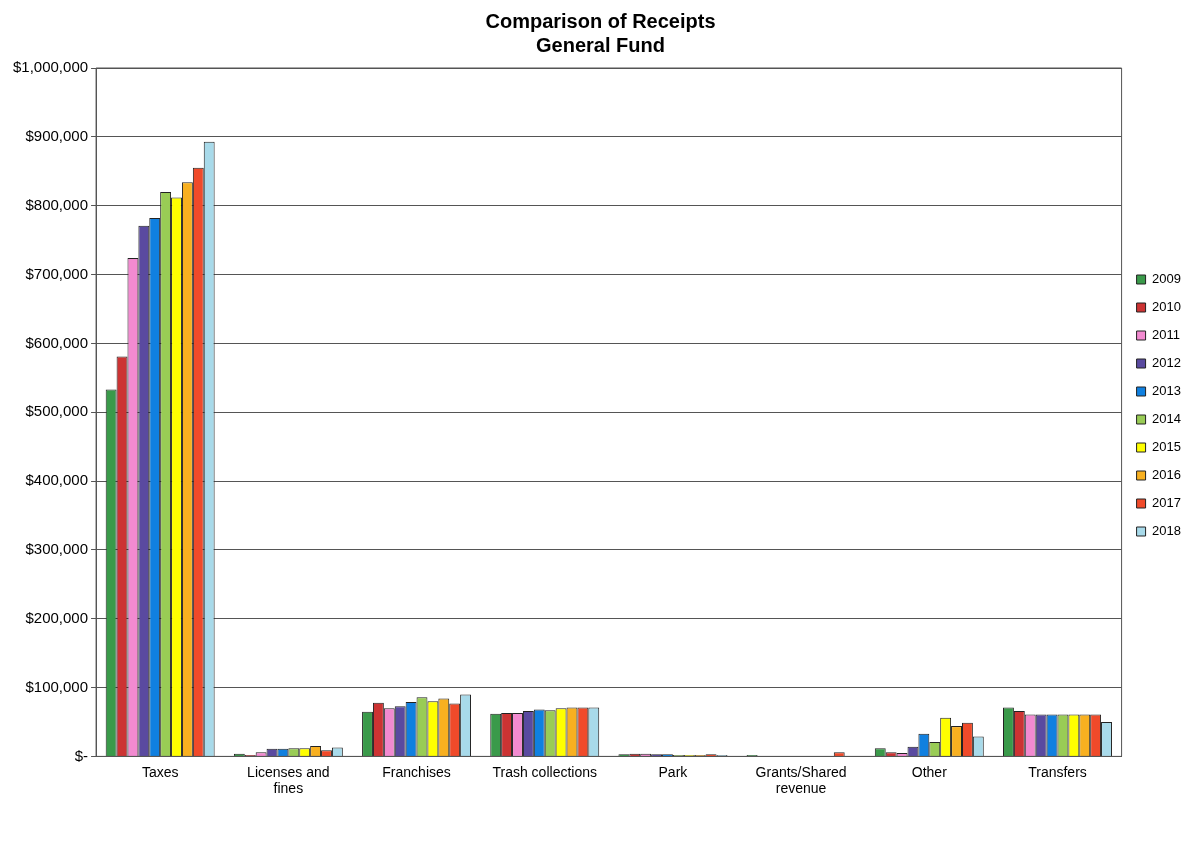 The image size is (1201, 841). I want to click on chart-title: Comparison of Receipts General Fund, so click(600, 32).